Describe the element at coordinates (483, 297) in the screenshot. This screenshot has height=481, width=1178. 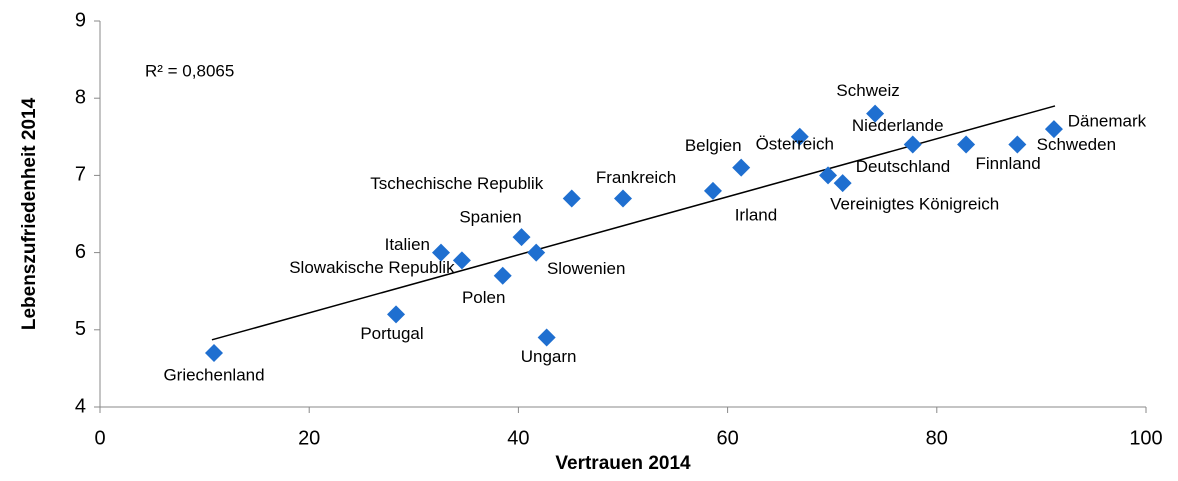
I see `point-label: Polen` at that location.